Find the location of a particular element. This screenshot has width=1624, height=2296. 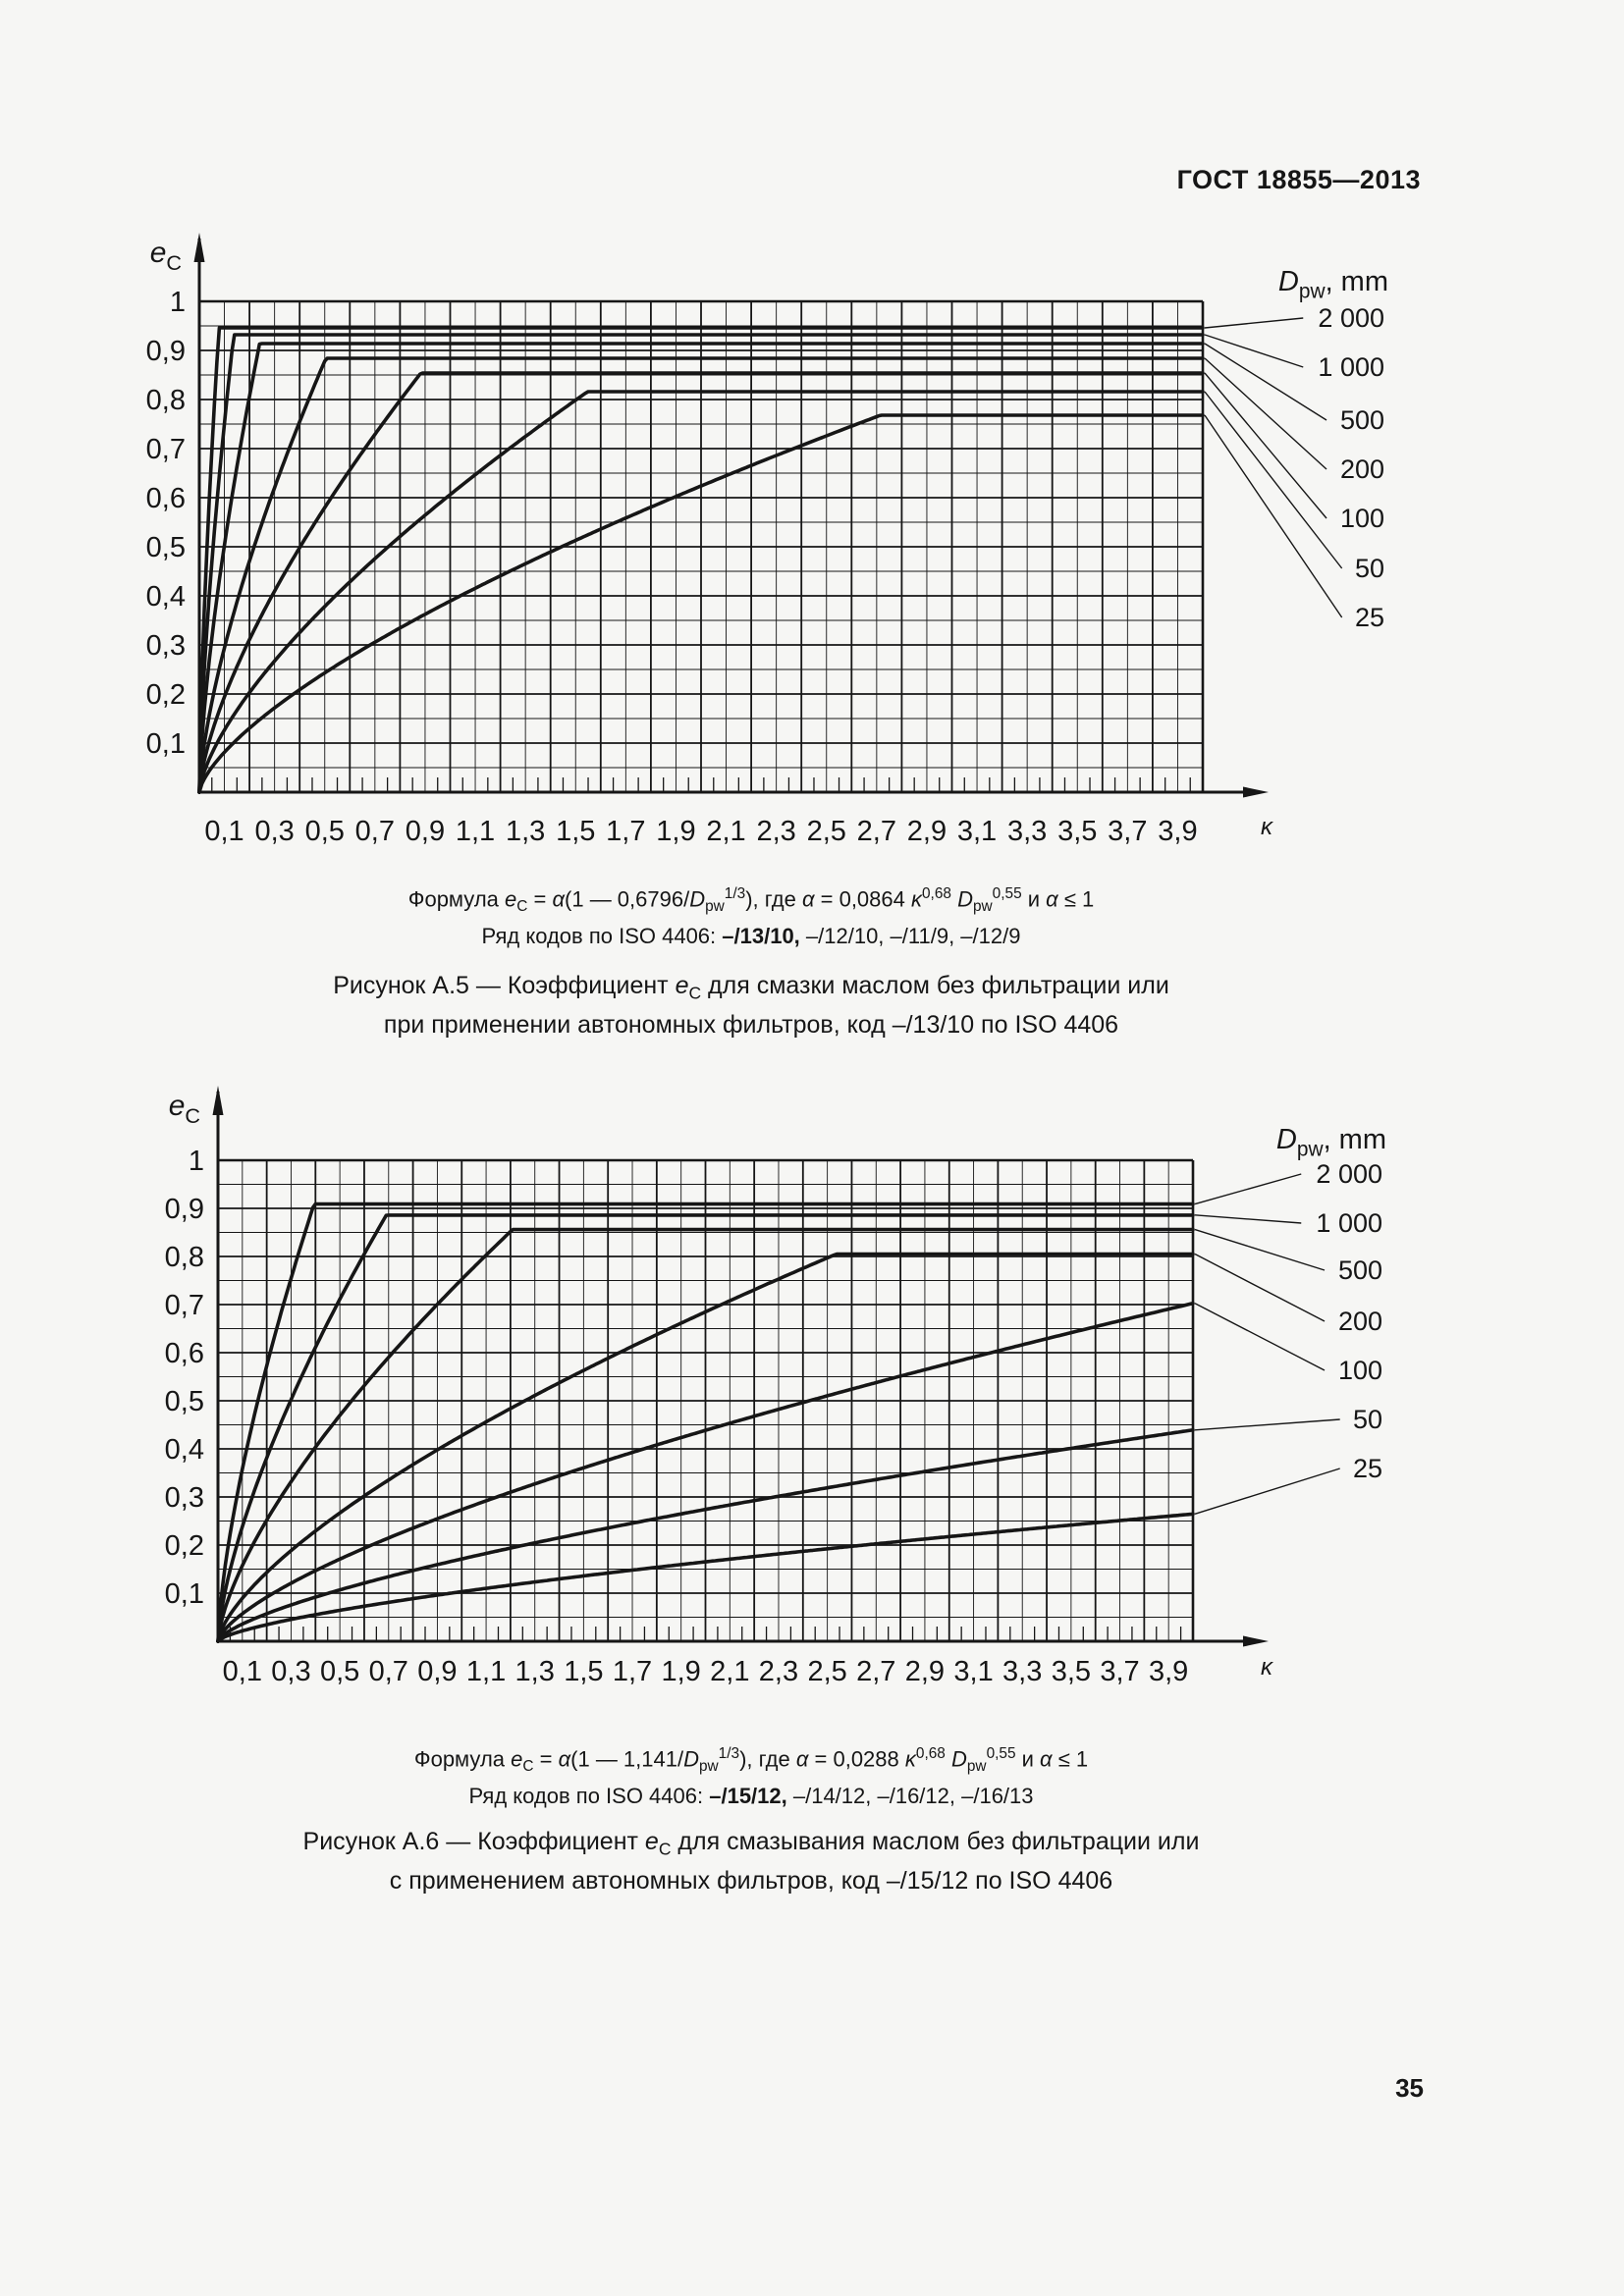

y-tick-label: 0,8 is located at coordinates (184, 1257).